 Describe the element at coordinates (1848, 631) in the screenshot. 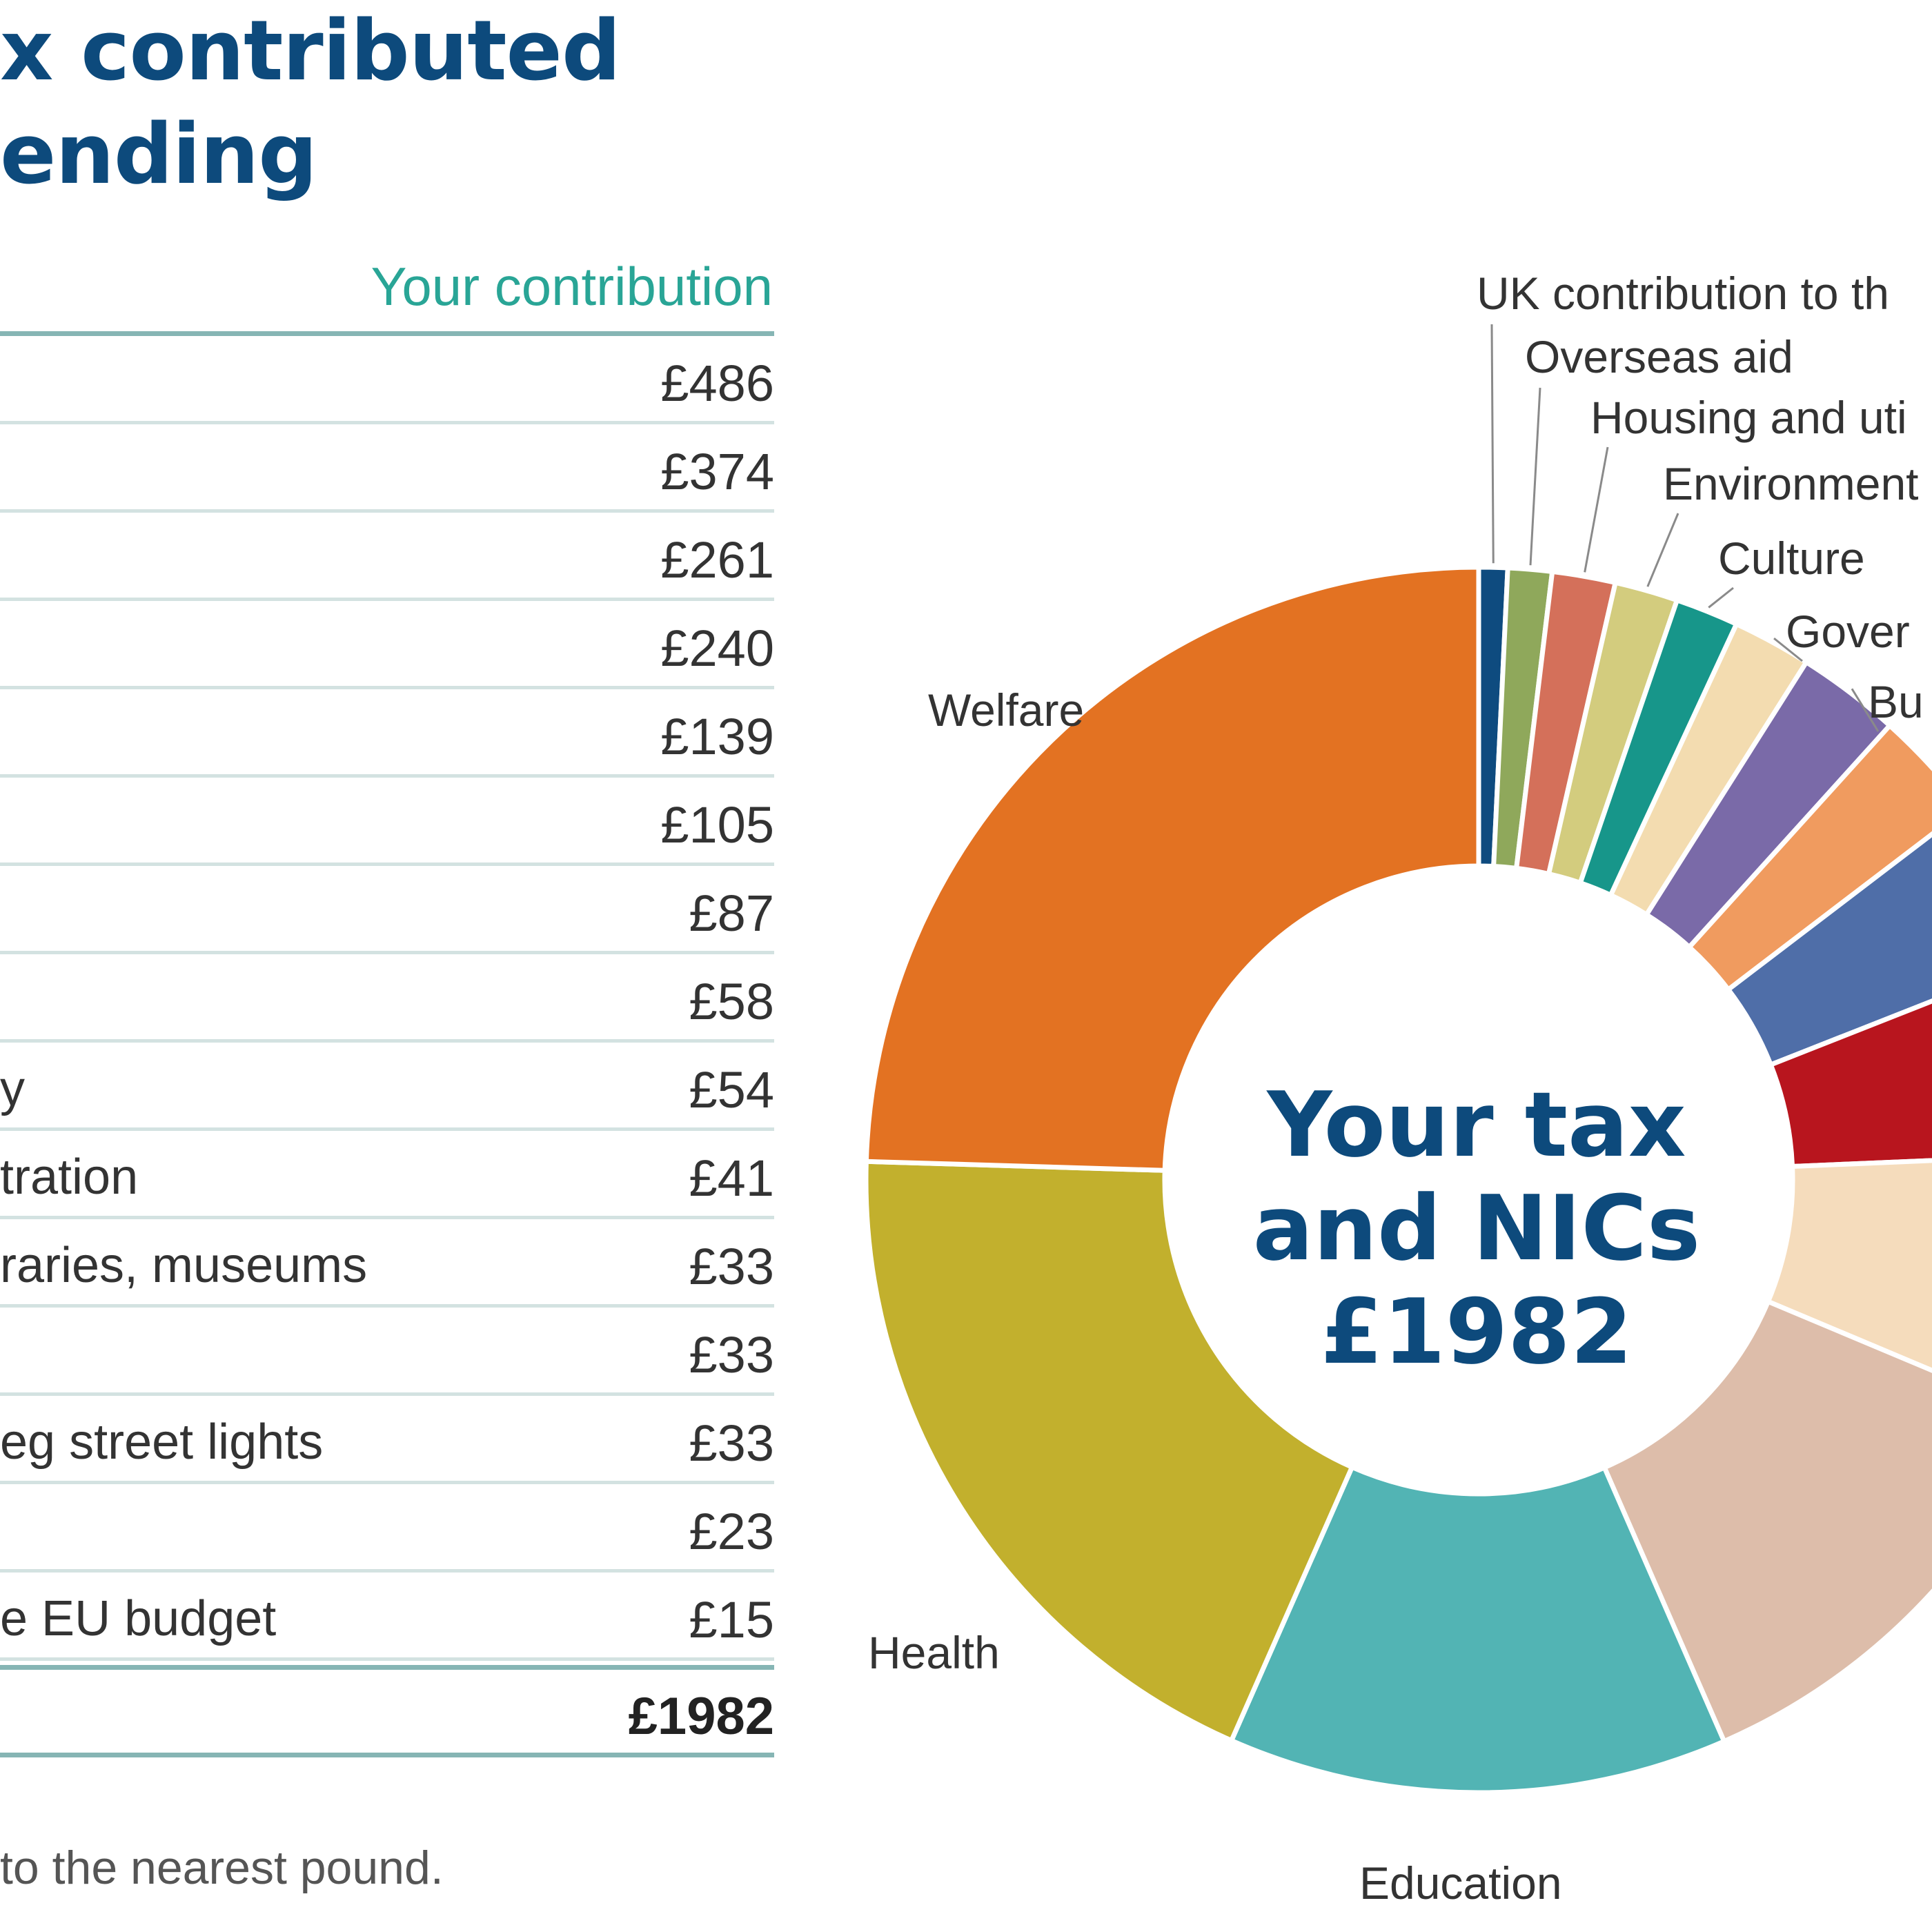

I see `slice-label: Gover` at that location.